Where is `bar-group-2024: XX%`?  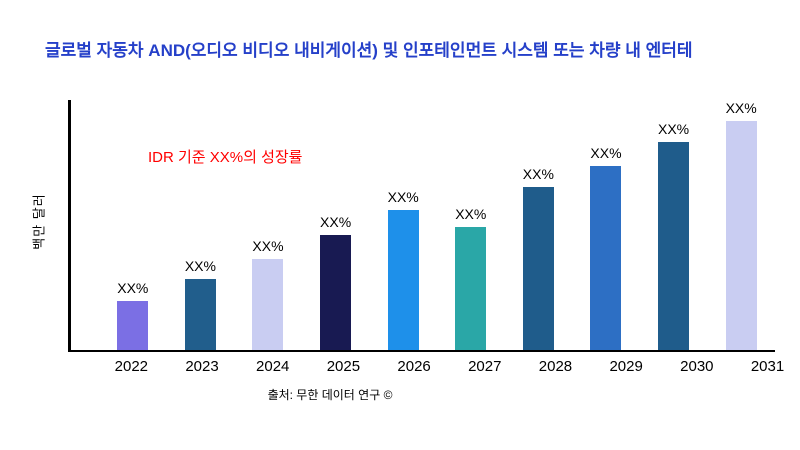
bar-group-2024: XX% is located at coordinates (267, 225).